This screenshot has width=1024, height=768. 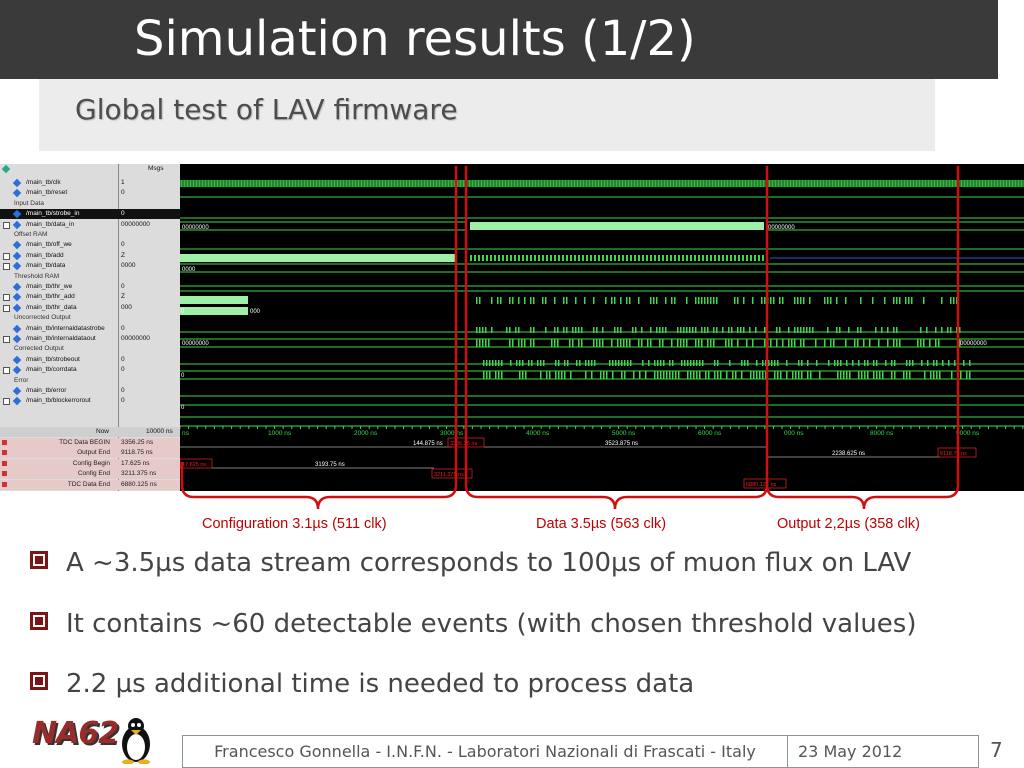 I want to click on signal-row: /main_tb/thr_we 0, so click(x=90, y=287).